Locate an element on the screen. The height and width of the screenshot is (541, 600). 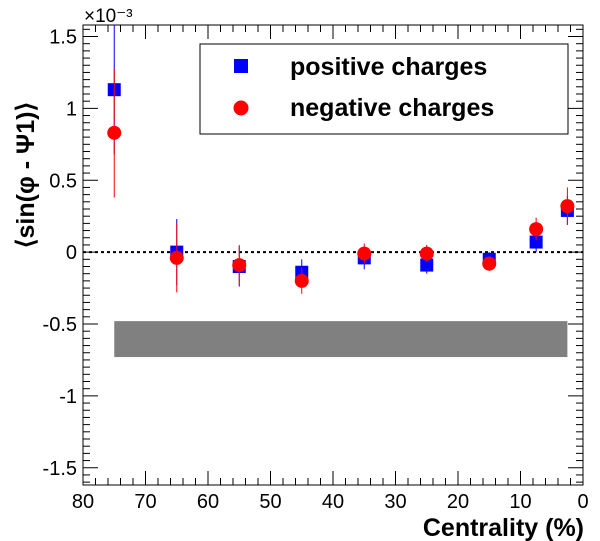
x-tick-label: 40 is located at coordinates (333, 502).